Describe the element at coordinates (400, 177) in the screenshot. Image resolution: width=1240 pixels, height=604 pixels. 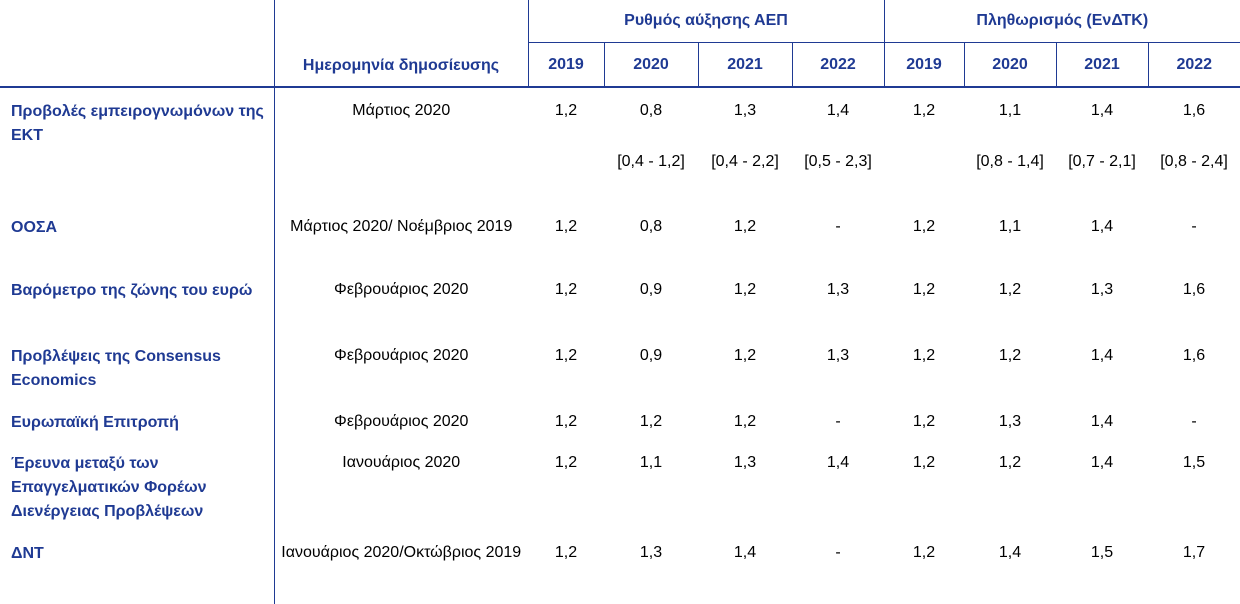
I see `publication-date` at that location.